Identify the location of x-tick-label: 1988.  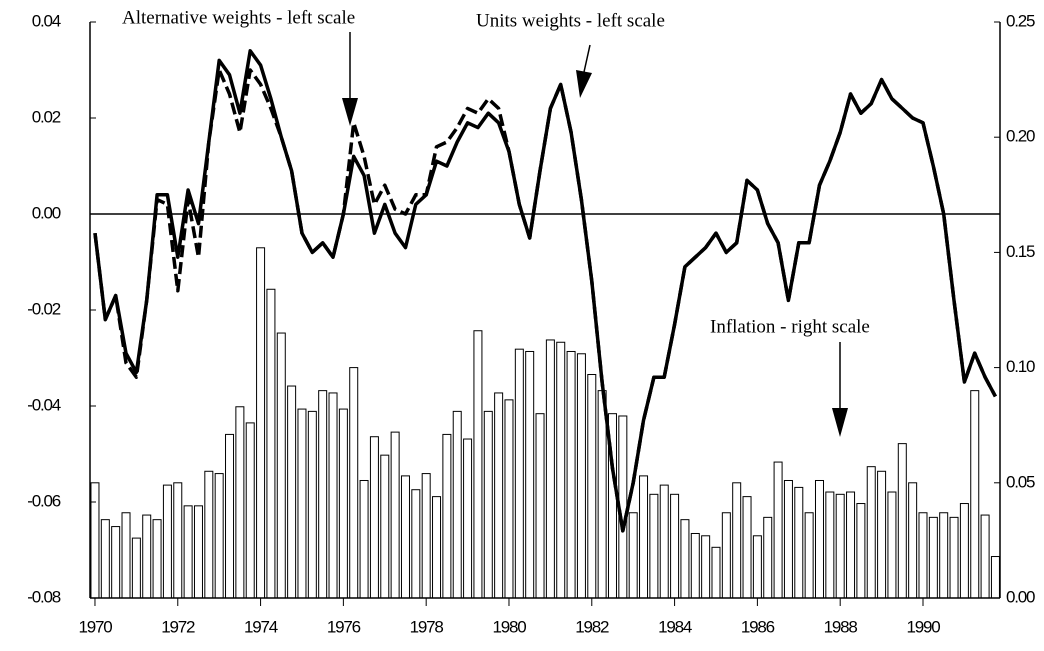
(841, 626).